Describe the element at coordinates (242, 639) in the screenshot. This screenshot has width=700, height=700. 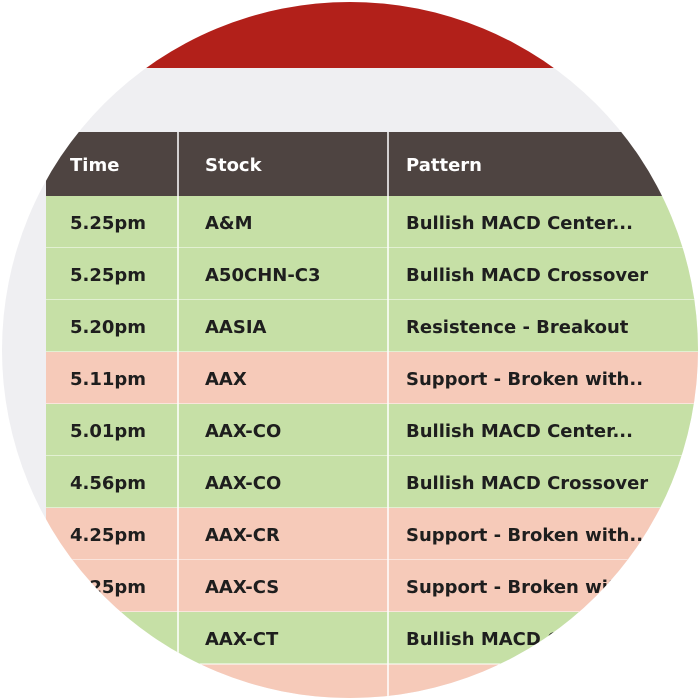
I see `cell-text: AAX-CT` at that location.